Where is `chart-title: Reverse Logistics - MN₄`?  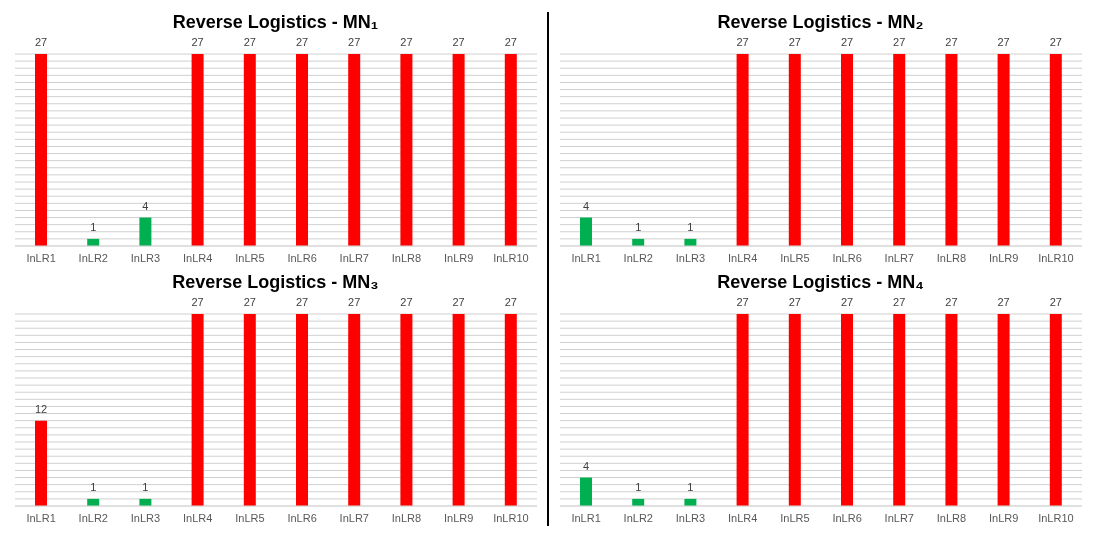 chart-title: Reverse Logistics - MN₄ is located at coordinates (820, 282).